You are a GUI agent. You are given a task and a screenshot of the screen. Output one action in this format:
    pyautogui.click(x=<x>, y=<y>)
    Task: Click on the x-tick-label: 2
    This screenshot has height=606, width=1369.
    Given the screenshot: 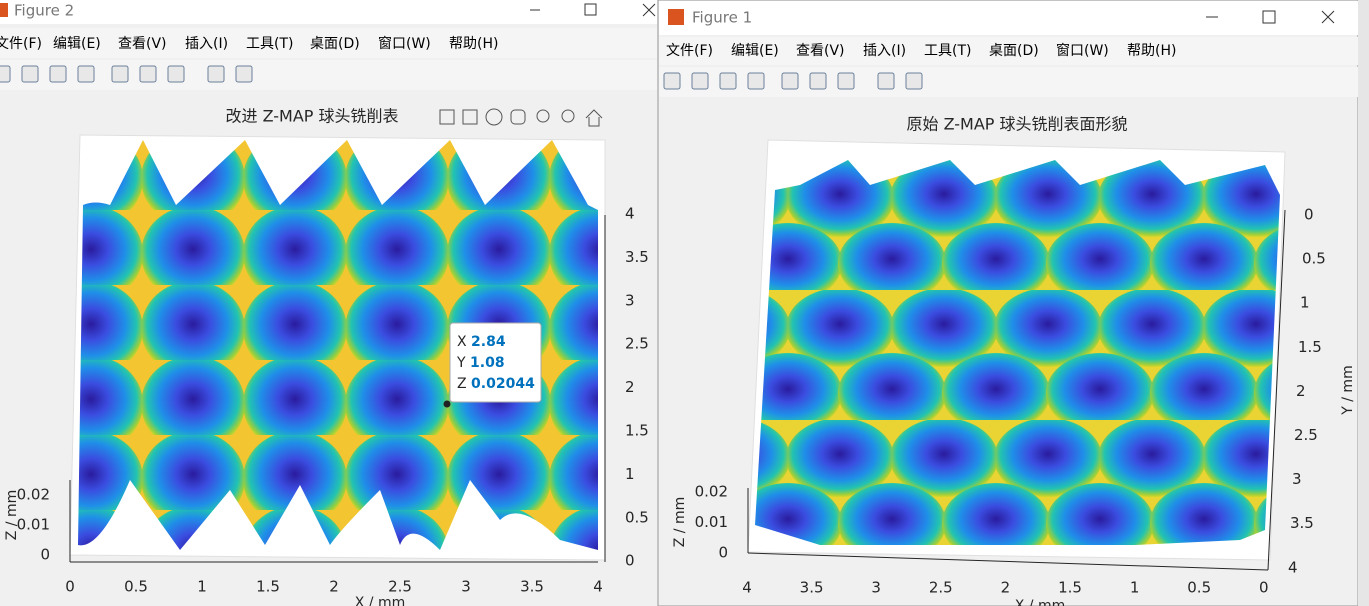 What is the action you would take?
    pyautogui.click(x=1006, y=588)
    